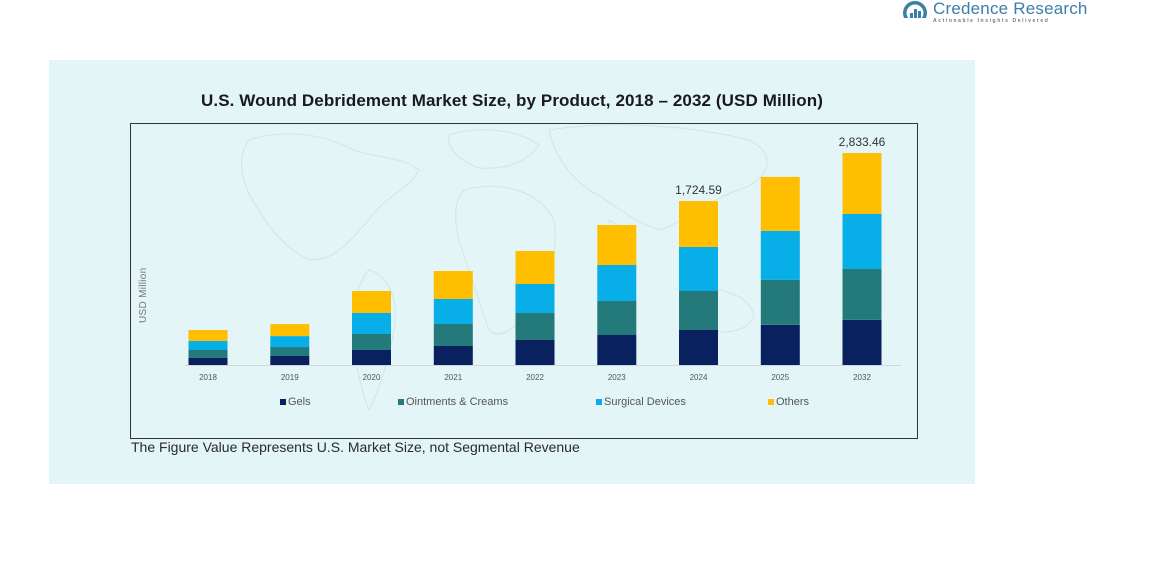  What do you see at coordinates (915, 13) in the screenshot?
I see `logo-chart-icon` at bounding box center [915, 13].